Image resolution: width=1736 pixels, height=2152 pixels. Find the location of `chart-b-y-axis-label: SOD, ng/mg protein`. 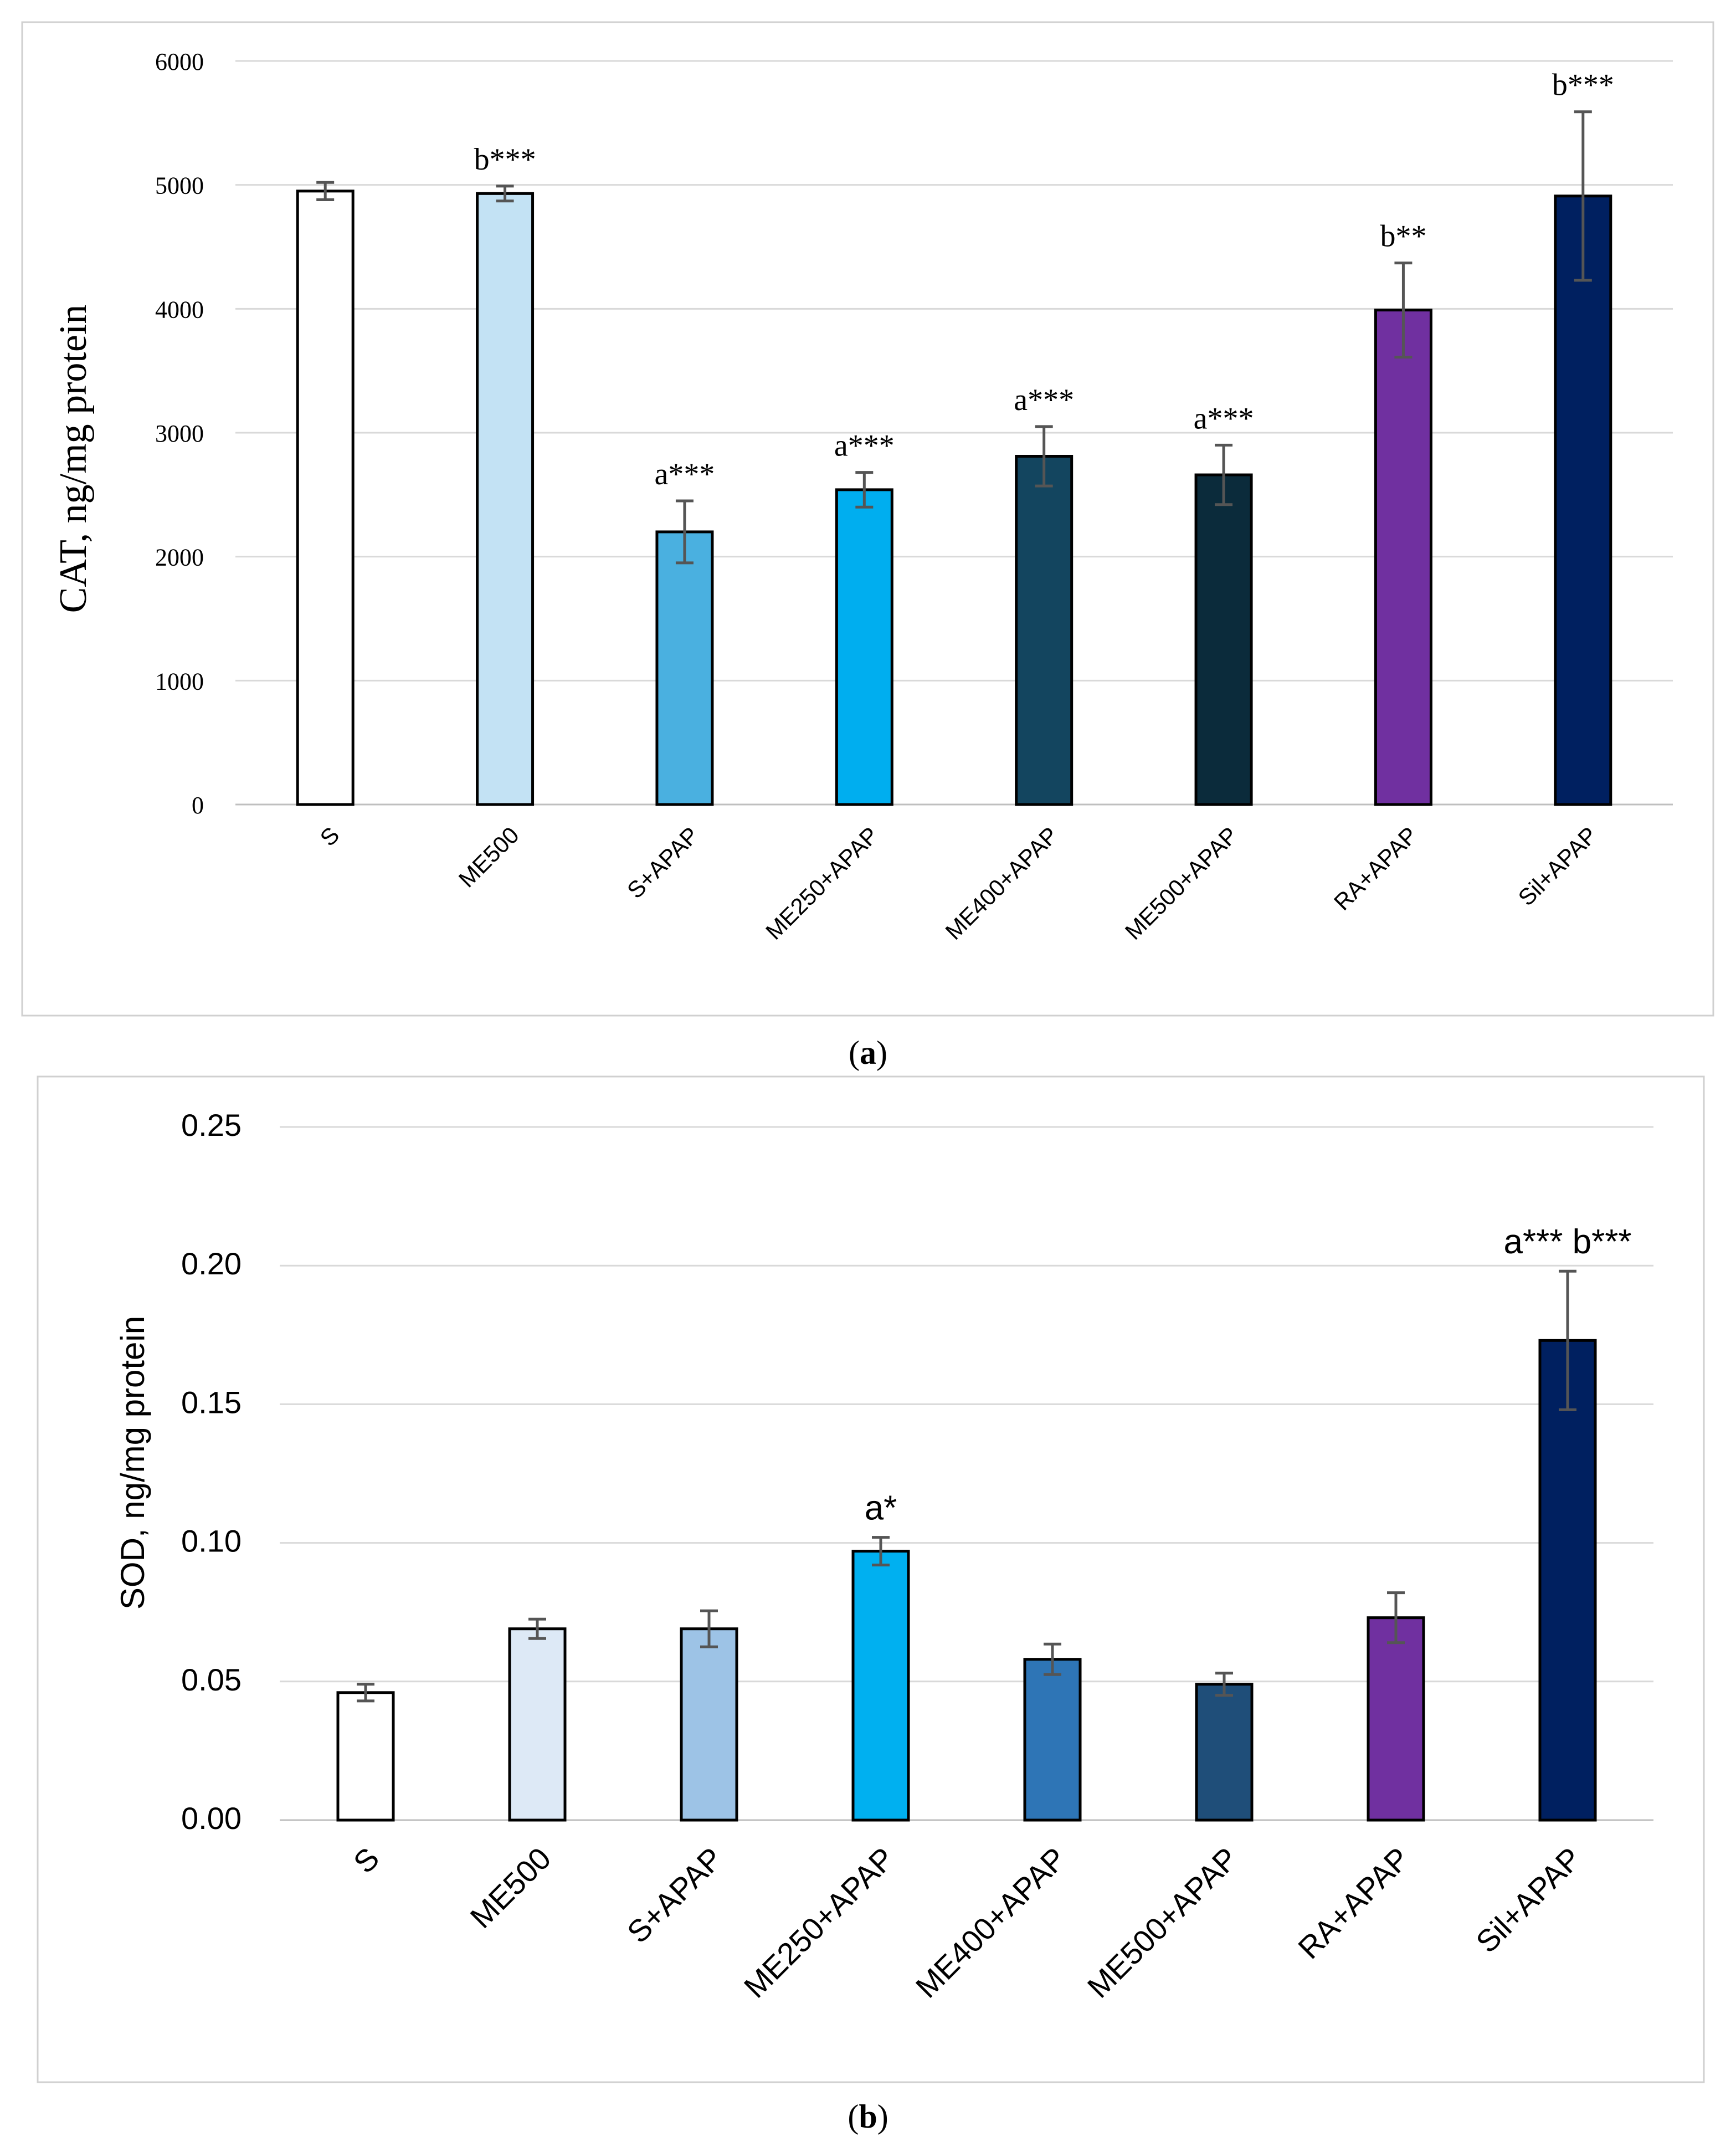

chart-b-y-axis-label: SOD, ng/mg protein is located at coordinates (132, 1463).